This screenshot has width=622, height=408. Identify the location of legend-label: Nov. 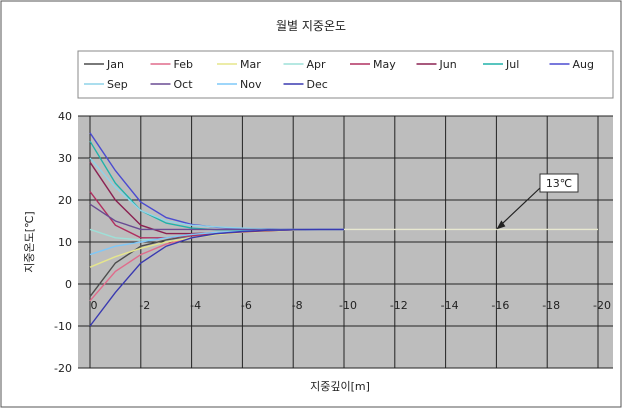
(251, 84).